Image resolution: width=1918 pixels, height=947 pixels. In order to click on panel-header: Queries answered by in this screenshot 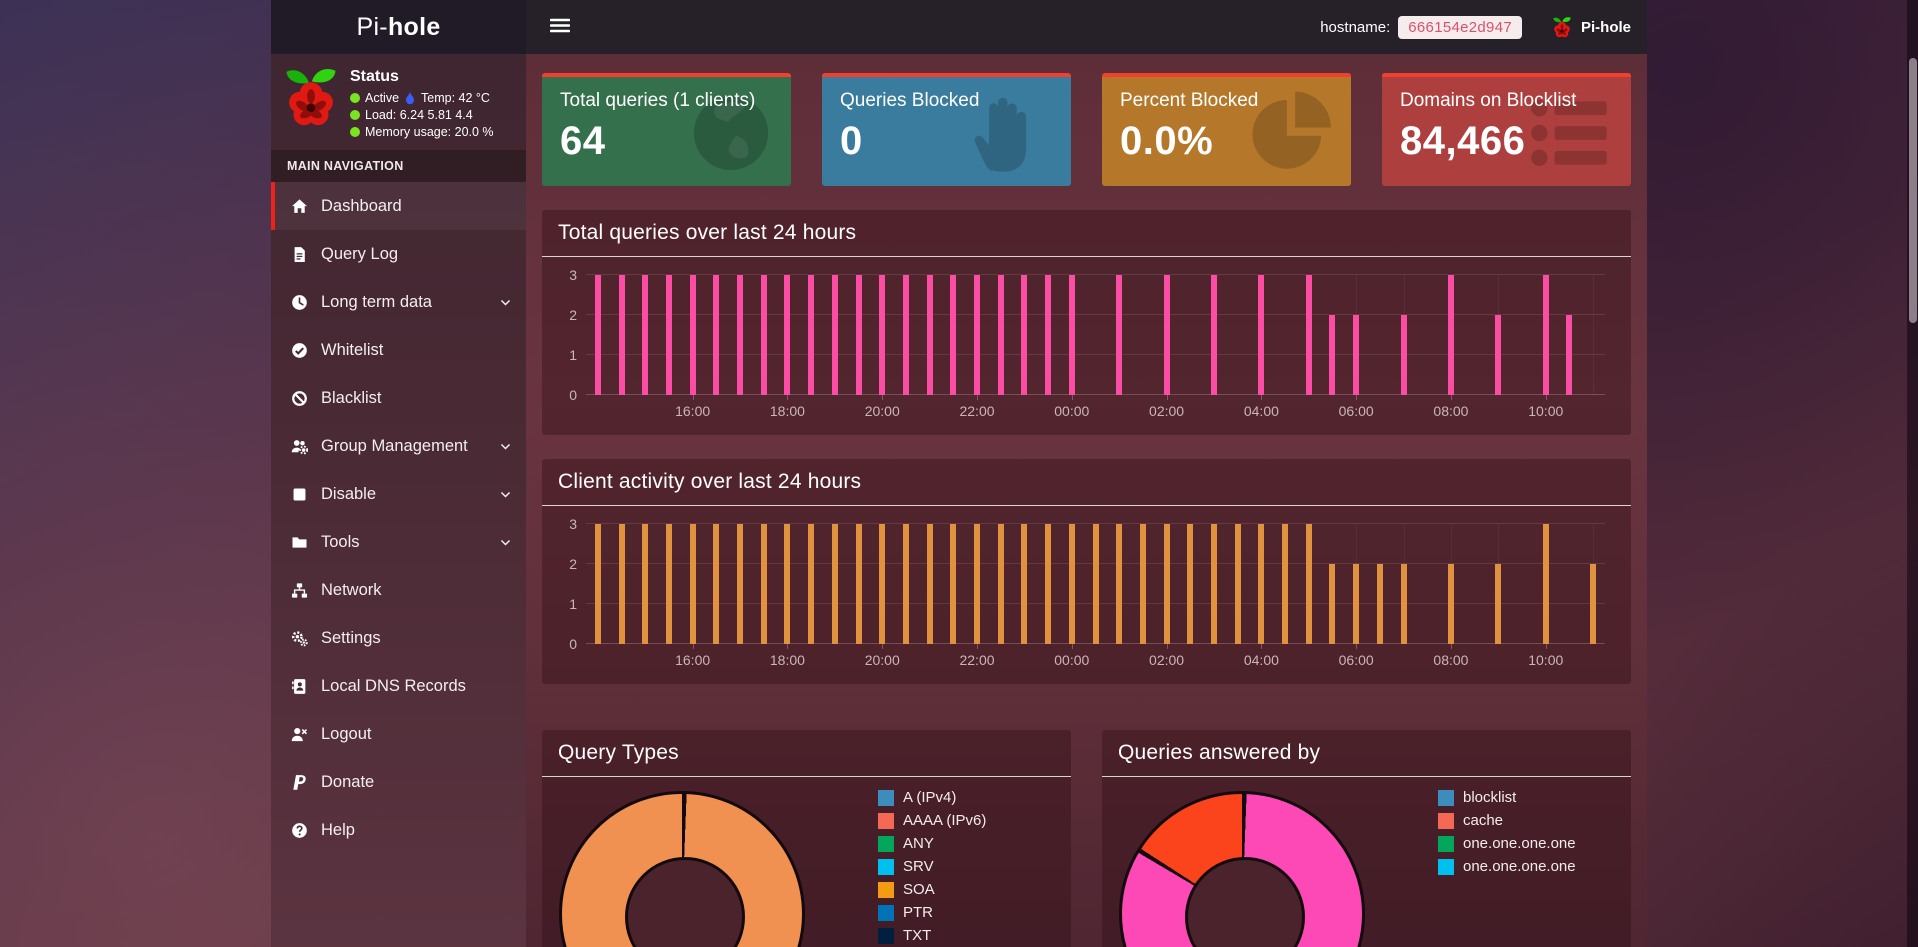, I will do `click(1366, 753)`.